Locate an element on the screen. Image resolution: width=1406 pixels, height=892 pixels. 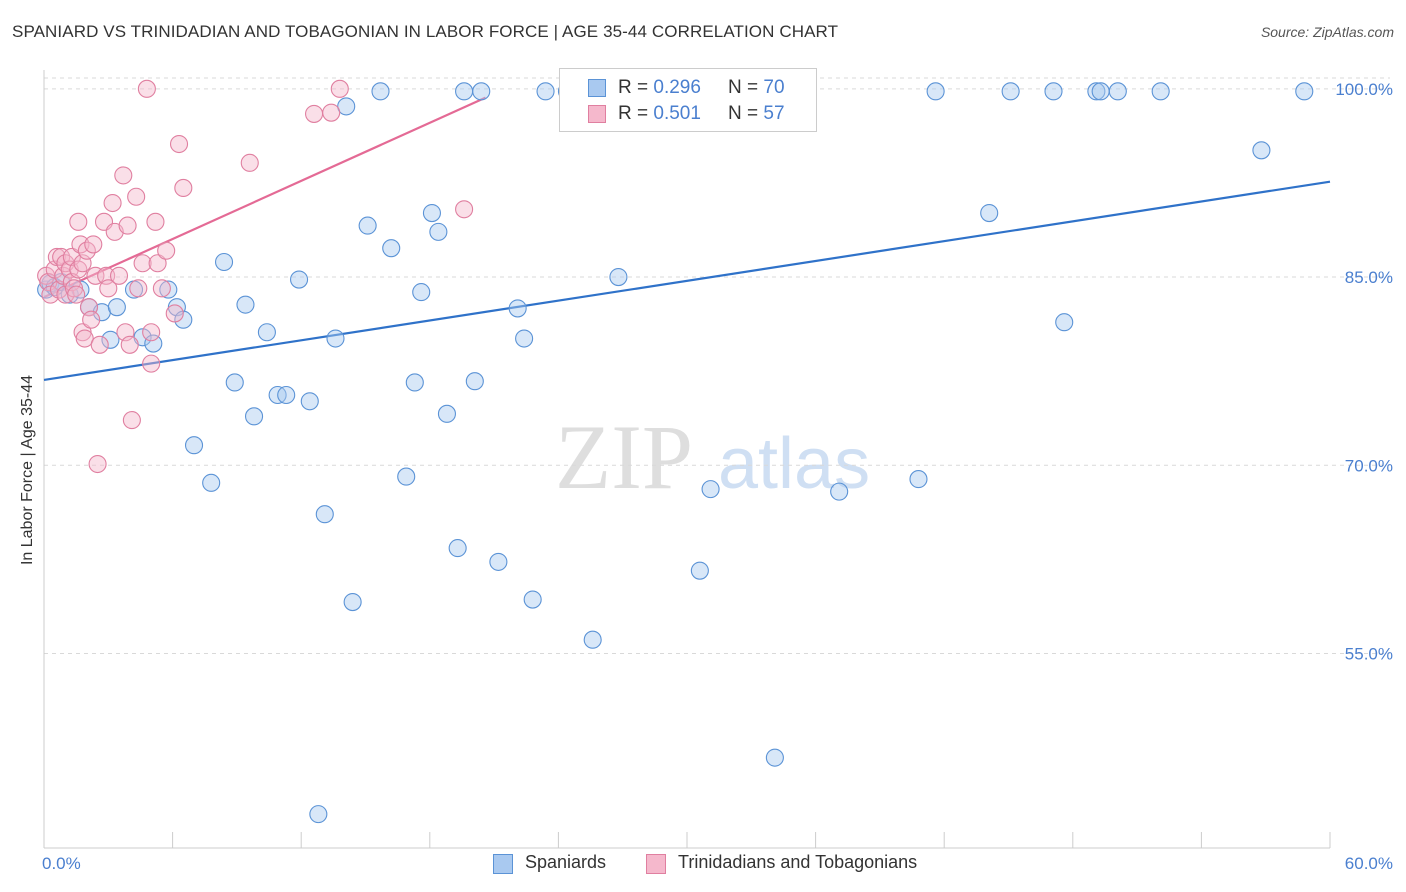
source-label: Source: ZipAtlas.com is located at coordinates (1327, 32).